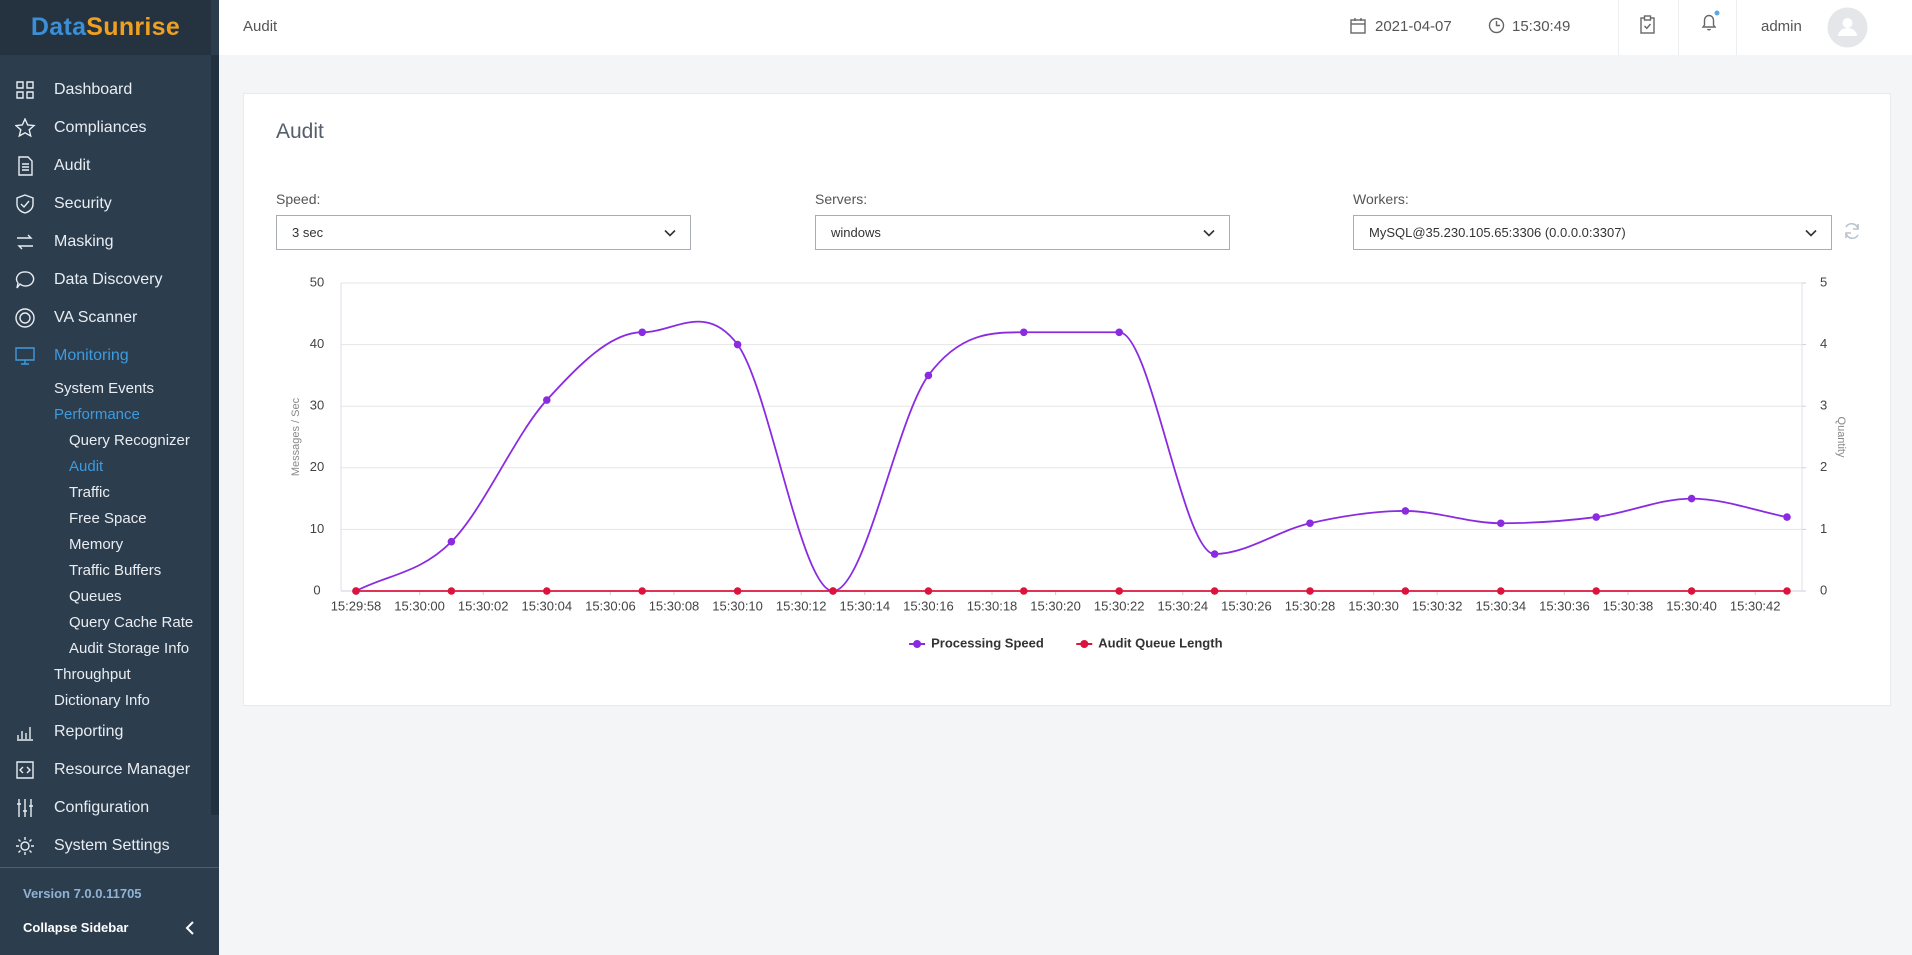 Image resolution: width=1912 pixels, height=955 pixels. Describe the element at coordinates (1852, 231) in the screenshot. I see `refresh-icon` at that location.